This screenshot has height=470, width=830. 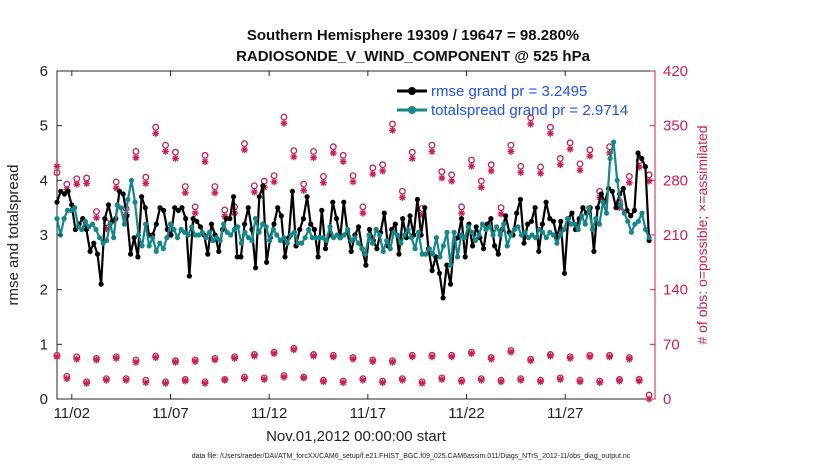 I want to click on x-tick-label: 11/17, so click(x=368, y=413).